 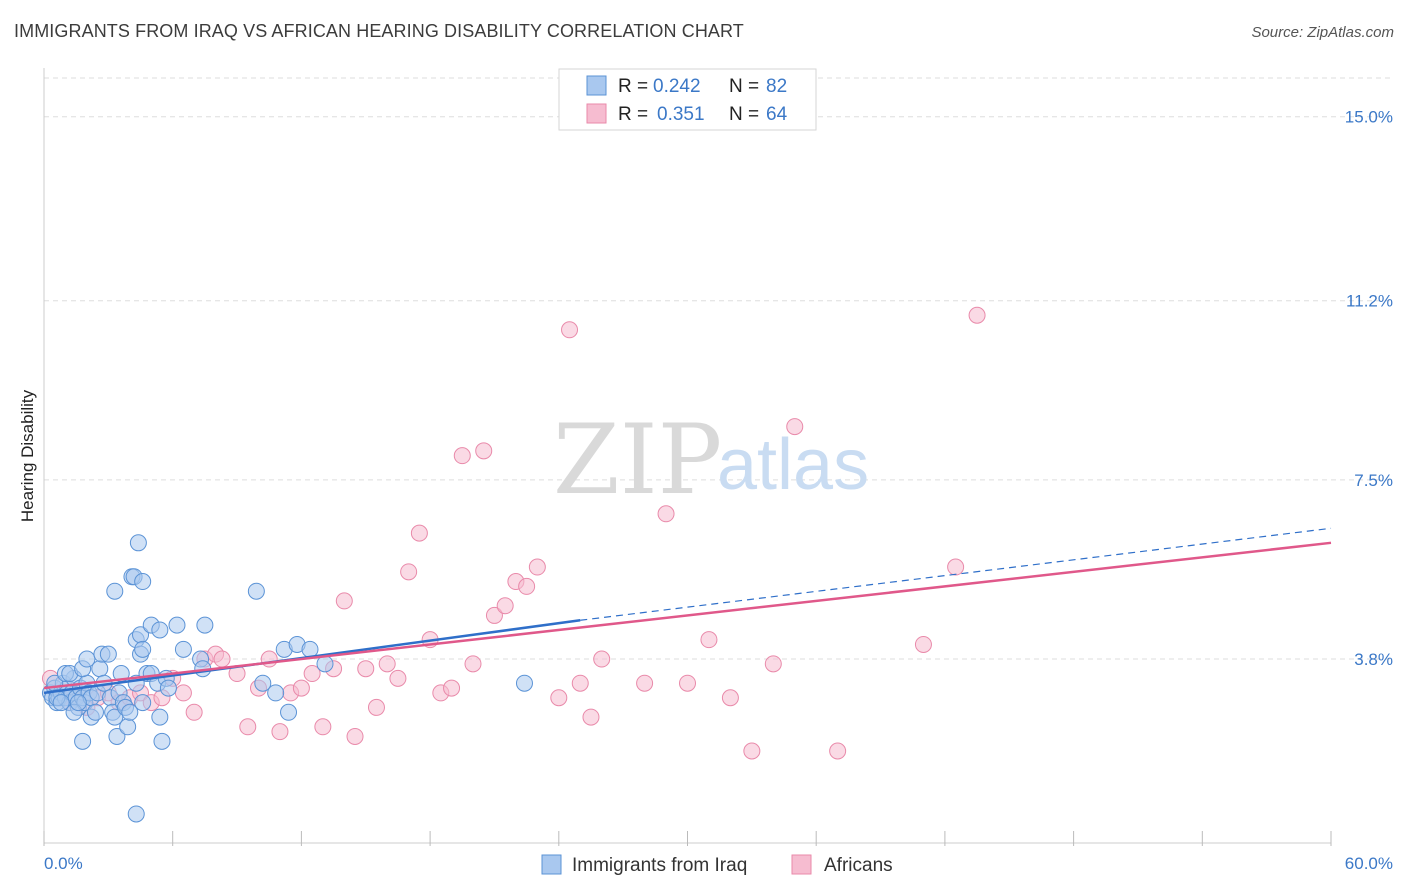 I want to click on x-tick-label-0: 0.0%, so click(x=63, y=863).